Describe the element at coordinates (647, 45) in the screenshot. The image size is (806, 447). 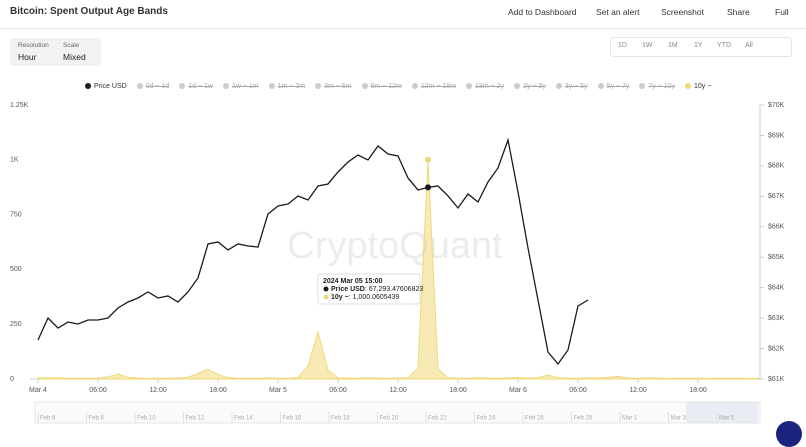
I see `range-btn: 1W` at that location.